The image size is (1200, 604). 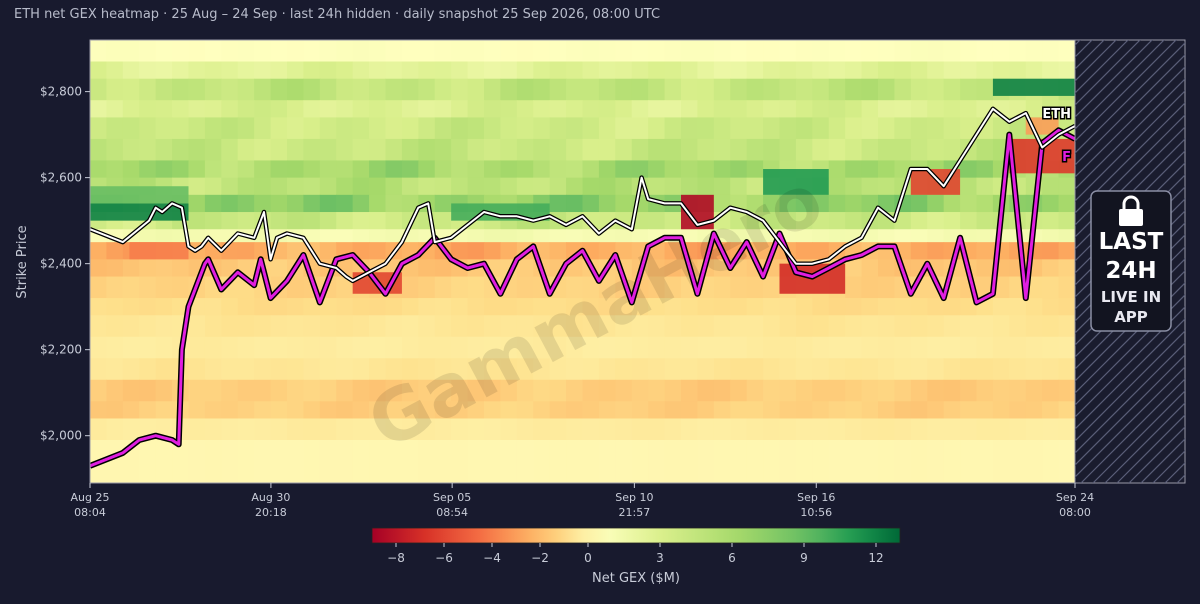 I want to click on colorbar-tick-label: 6, so click(x=732, y=558).